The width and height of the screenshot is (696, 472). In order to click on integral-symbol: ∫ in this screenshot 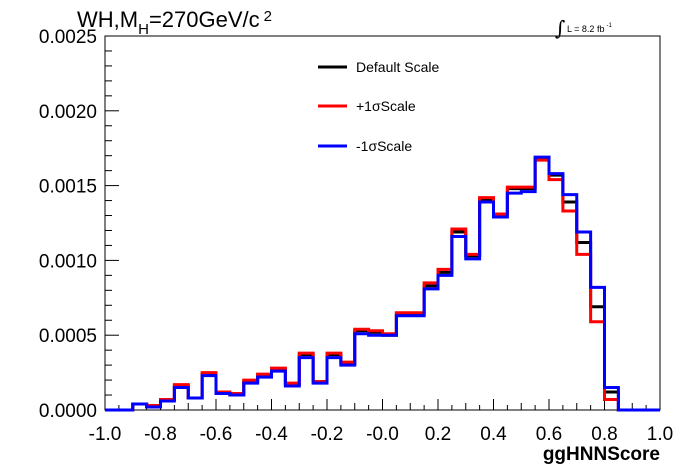, I will do `click(560, 28)`.